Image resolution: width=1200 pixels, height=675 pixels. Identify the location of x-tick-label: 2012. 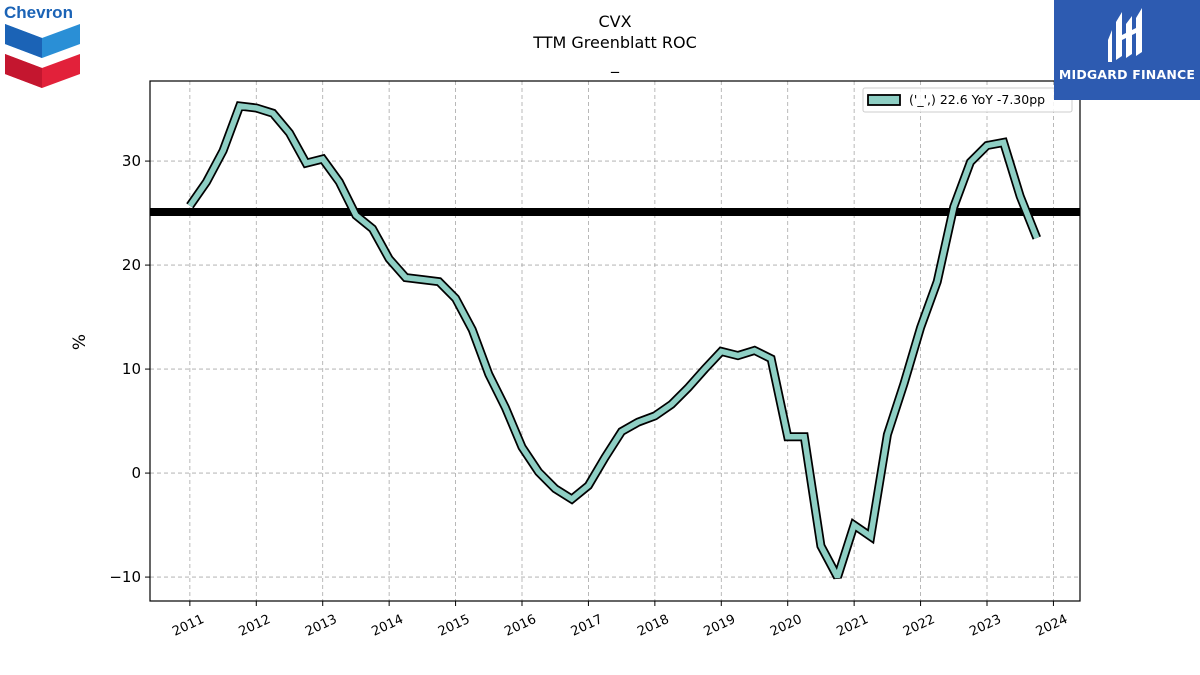
(255, 626).